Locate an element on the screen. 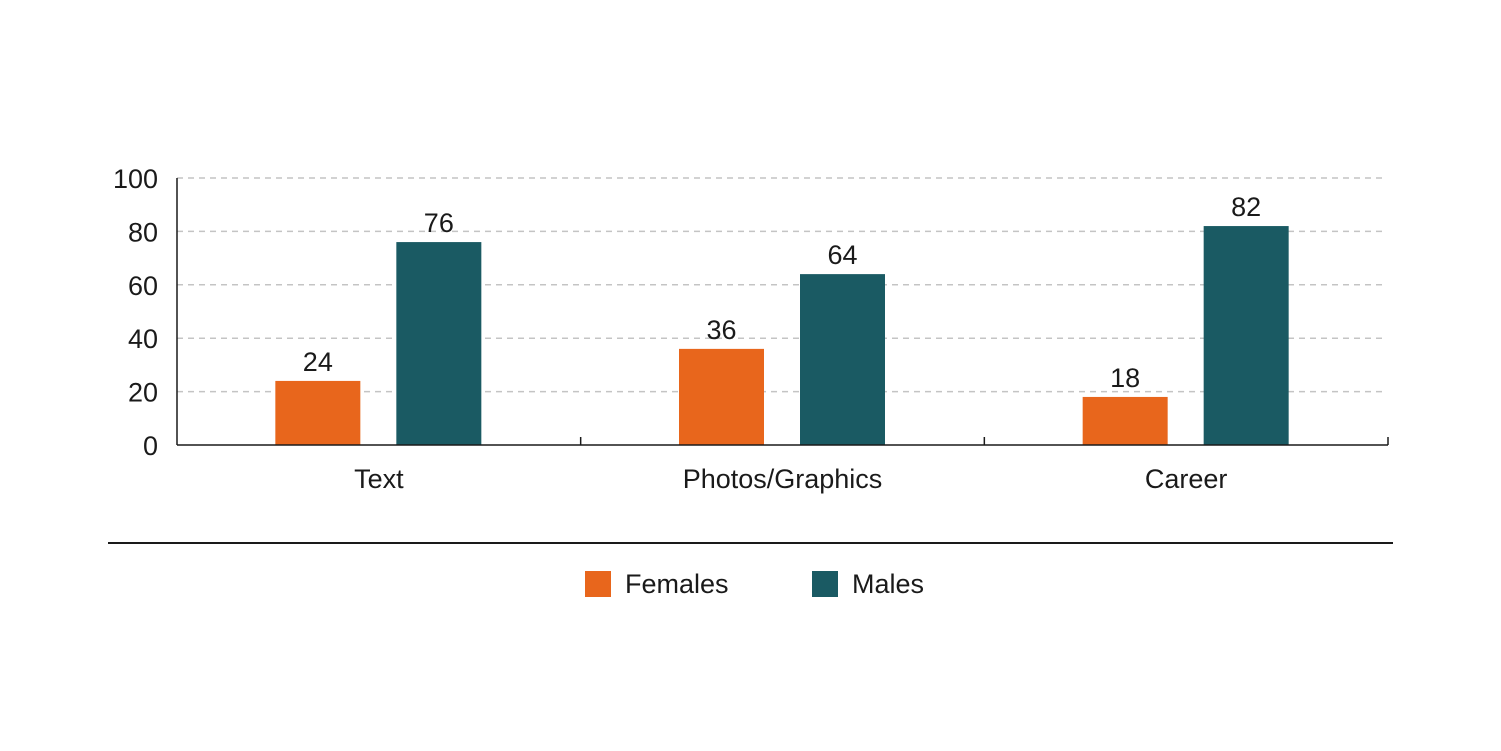 This screenshot has height=751, width=1501. data-label: 76 is located at coordinates (439, 223).